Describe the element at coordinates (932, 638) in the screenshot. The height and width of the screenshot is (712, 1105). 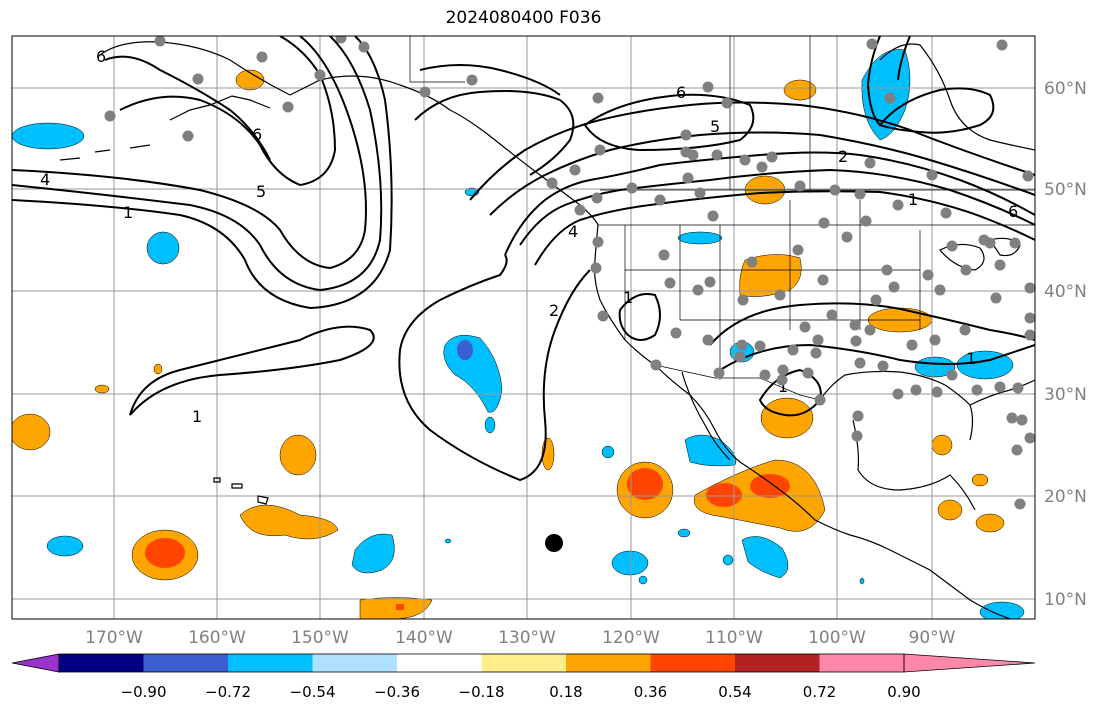
I see `lon-tick-label: 90°W` at that location.